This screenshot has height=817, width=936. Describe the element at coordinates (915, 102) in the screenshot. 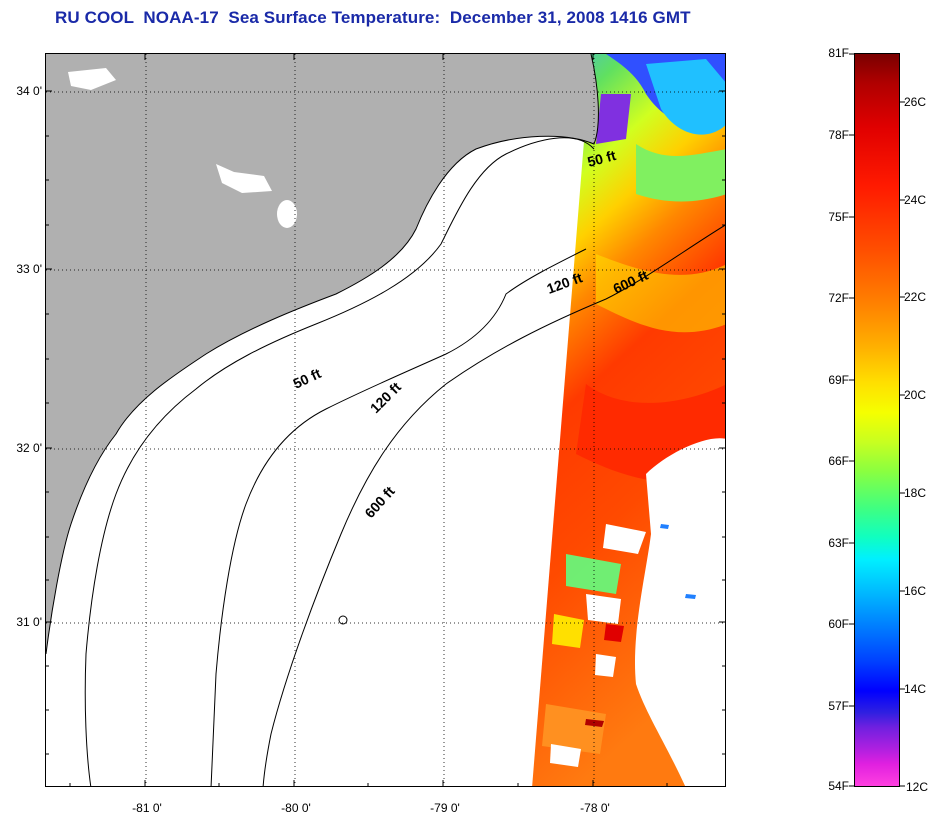

I see `colorbar-c-label: 26C` at that location.